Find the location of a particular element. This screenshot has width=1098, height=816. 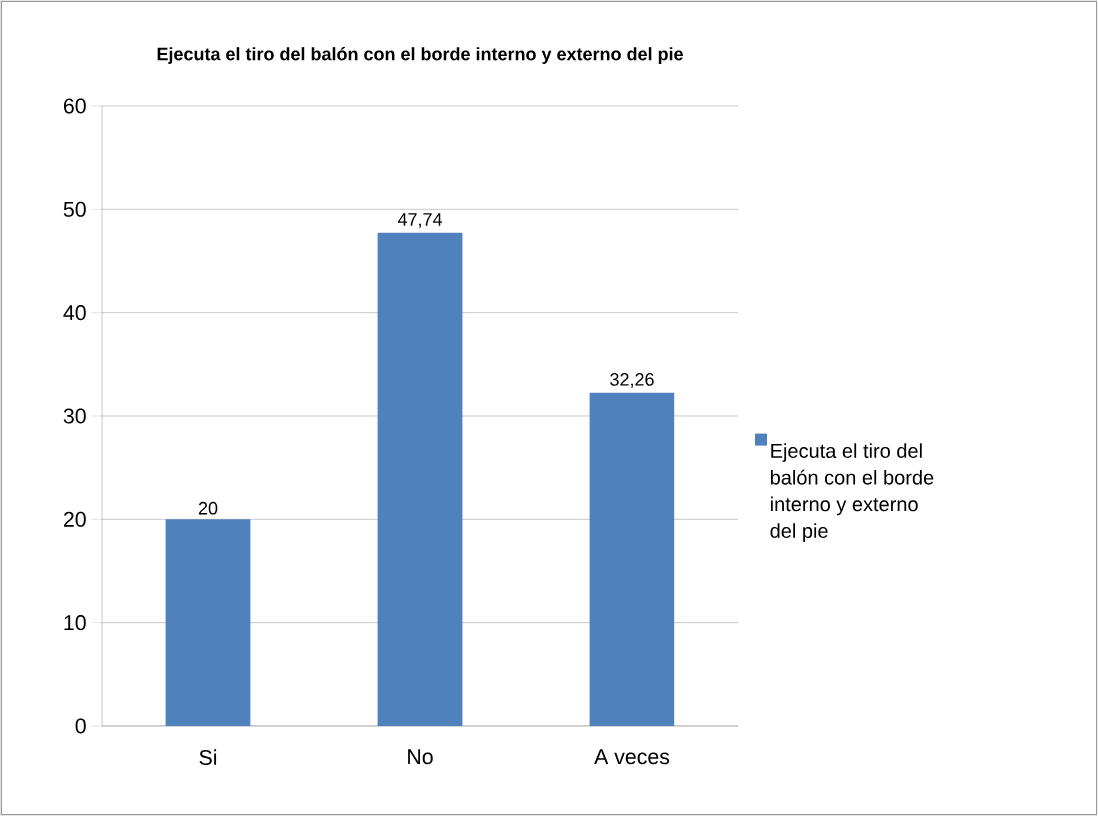

y-tick-label: 10 is located at coordinates (75, 623).